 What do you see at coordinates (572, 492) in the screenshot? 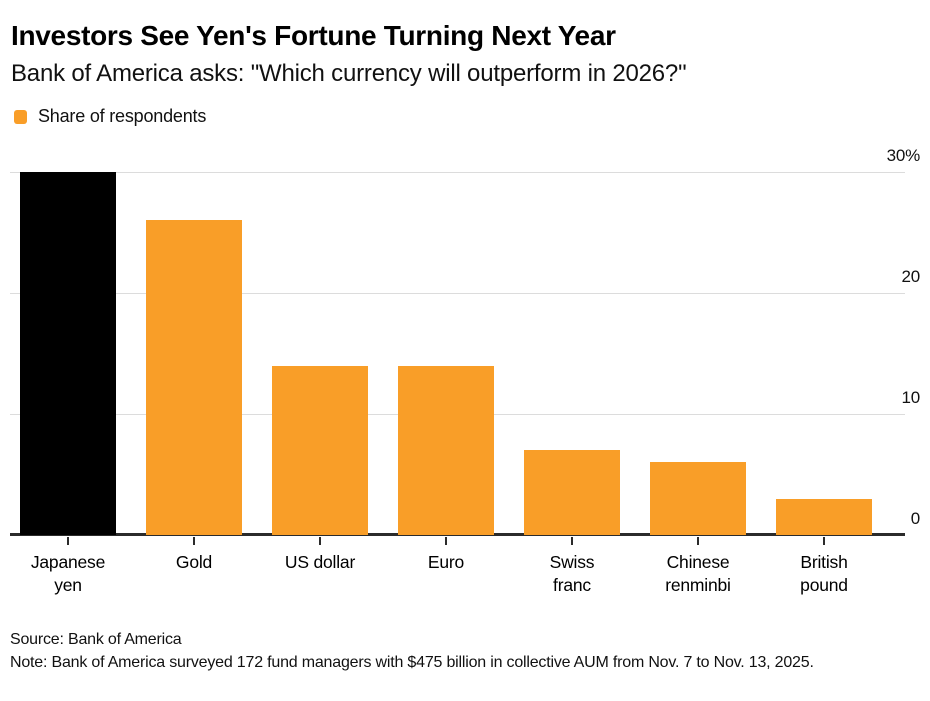
I see `bar-swiss-franc` at bounding box center [572, 492].